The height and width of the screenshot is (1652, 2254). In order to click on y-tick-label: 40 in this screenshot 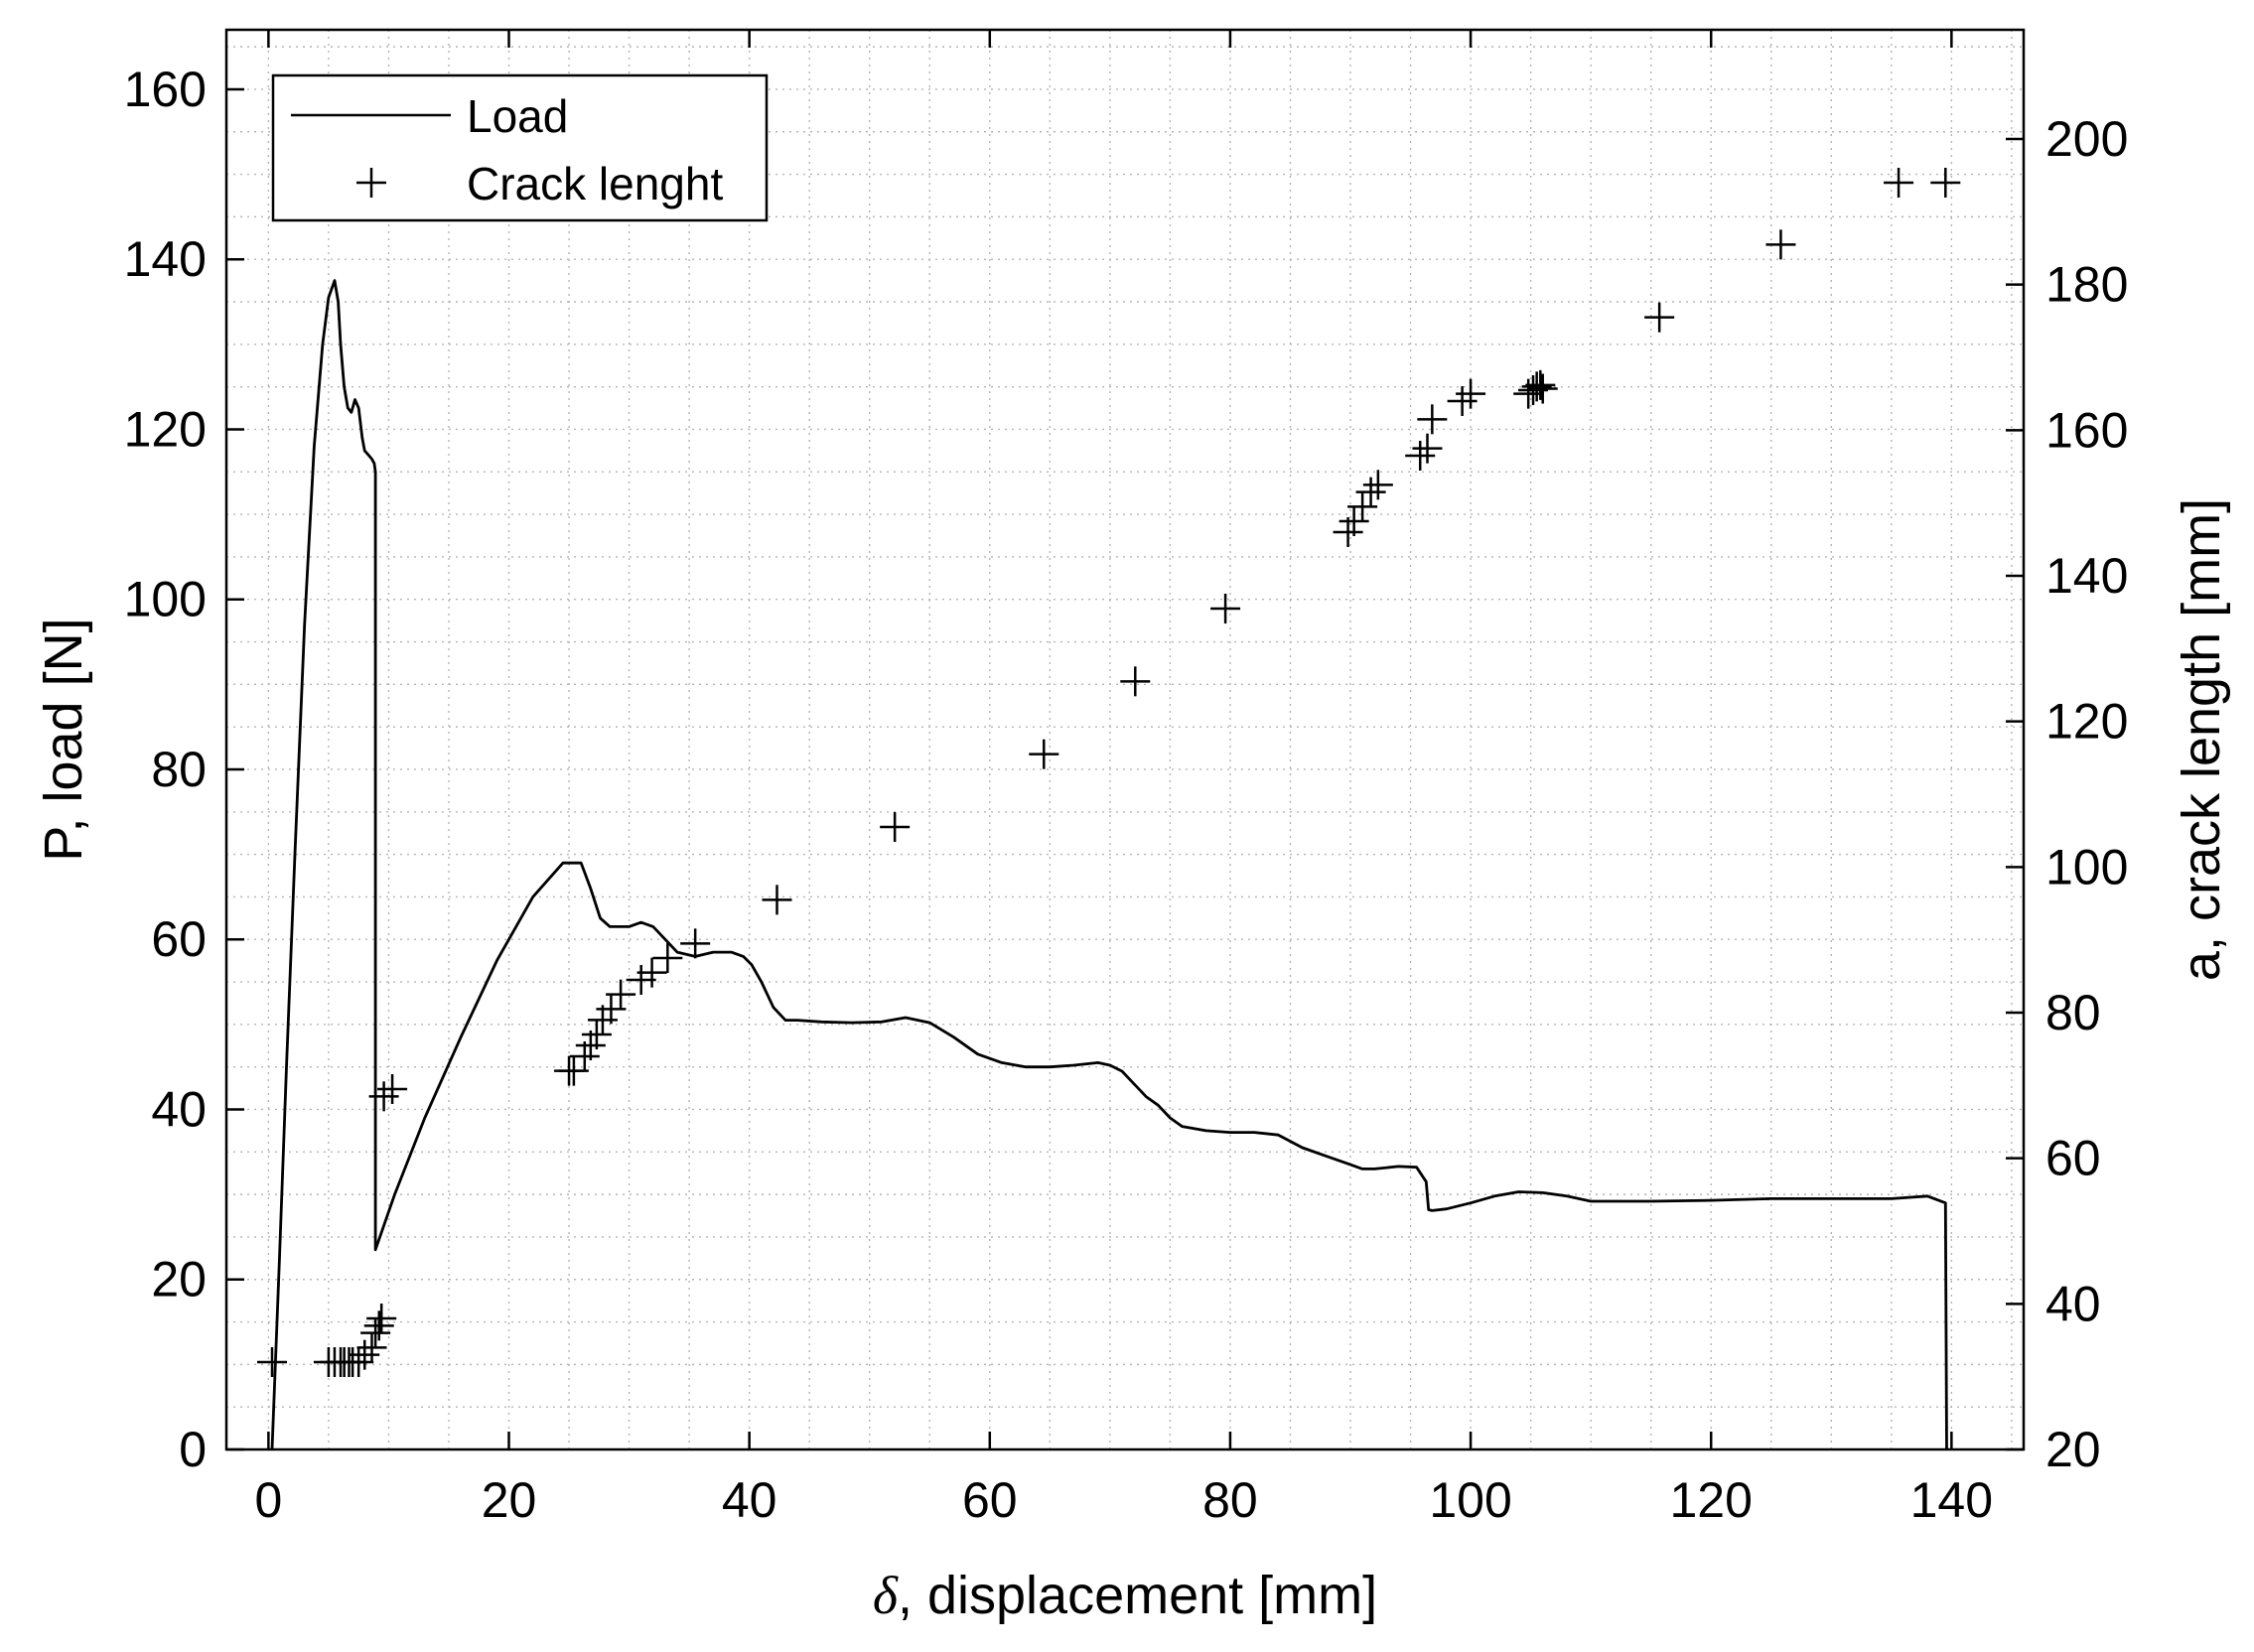, I will do `click(179, 1109)`.